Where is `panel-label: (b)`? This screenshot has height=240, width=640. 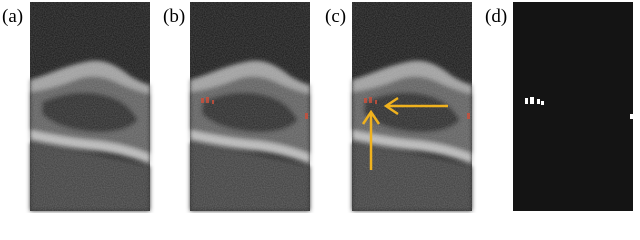 panel-label: (b) is located at coordinates (174, 16).